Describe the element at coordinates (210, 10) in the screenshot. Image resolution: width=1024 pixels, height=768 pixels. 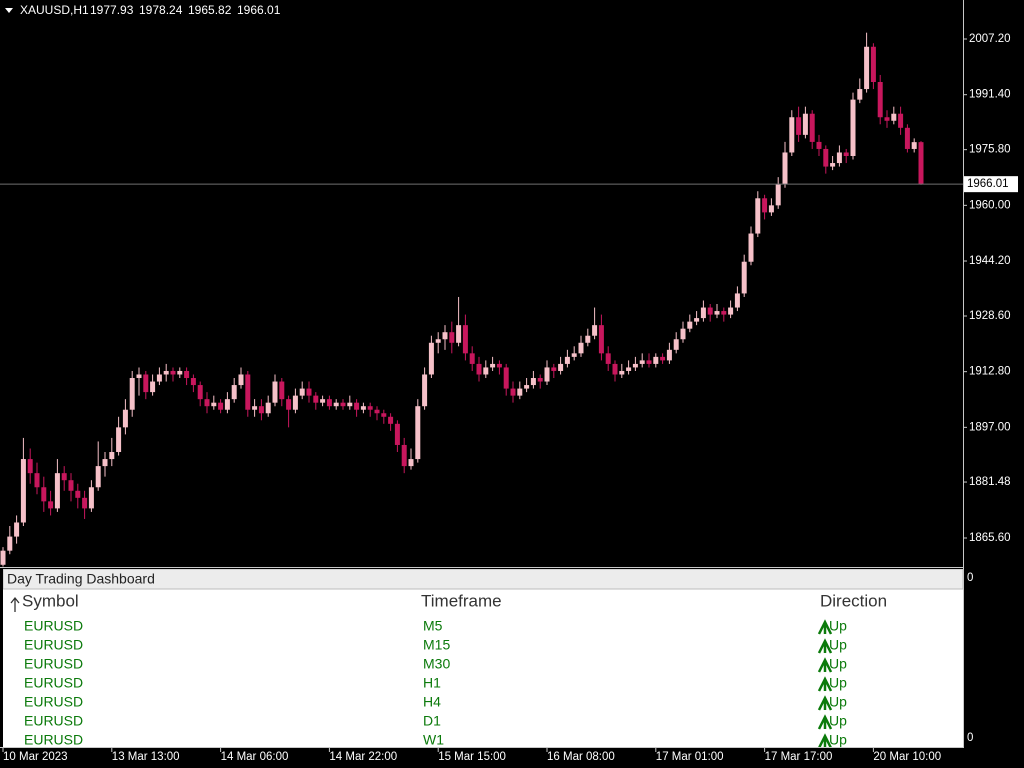
I see `low-value: 1965.82` at that location.